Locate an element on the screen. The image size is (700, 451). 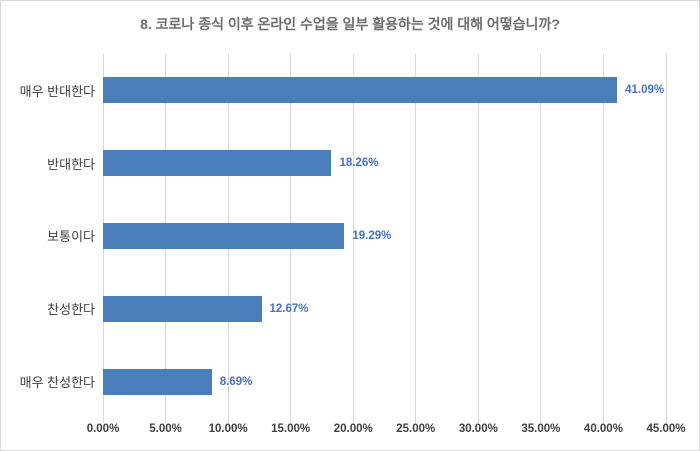
category-label: 매우 반대한다 is located at coordinates (57, 91).